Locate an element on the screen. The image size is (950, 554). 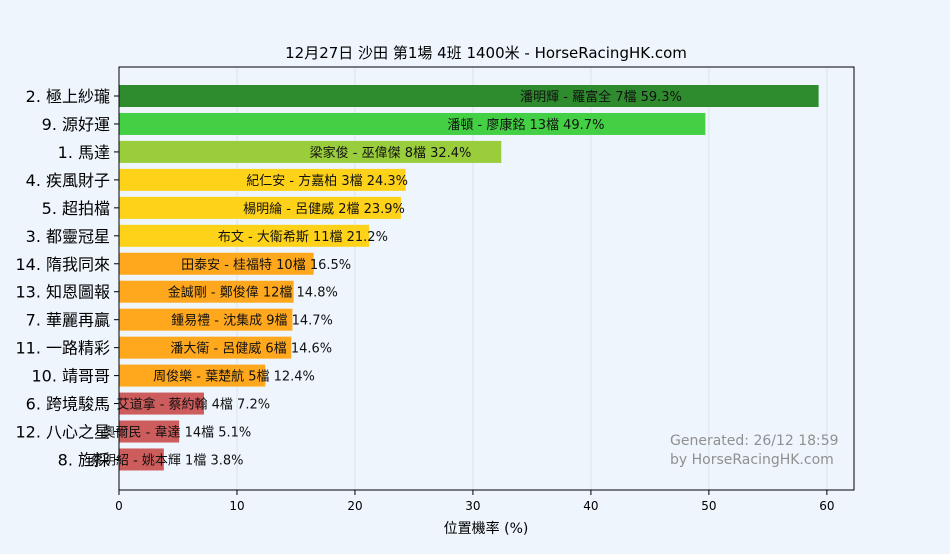
bar-value-label: 潘大衛 - 呂健威 6檔 14.6% is located at coordinates (251, 349).